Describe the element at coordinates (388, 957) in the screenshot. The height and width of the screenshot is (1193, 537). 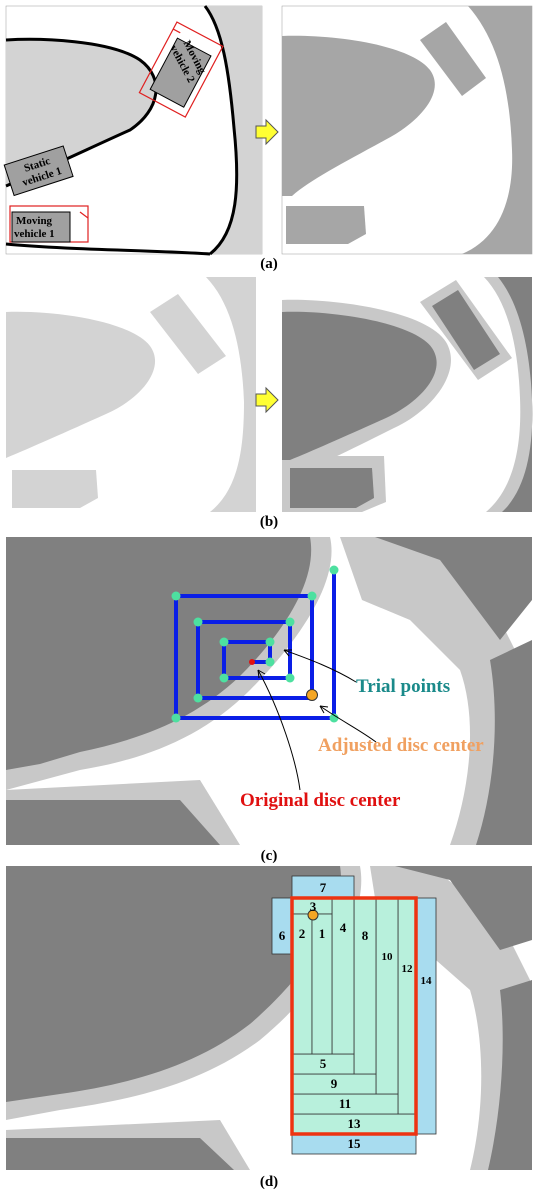
I see `region-label-10: 10` at that location.